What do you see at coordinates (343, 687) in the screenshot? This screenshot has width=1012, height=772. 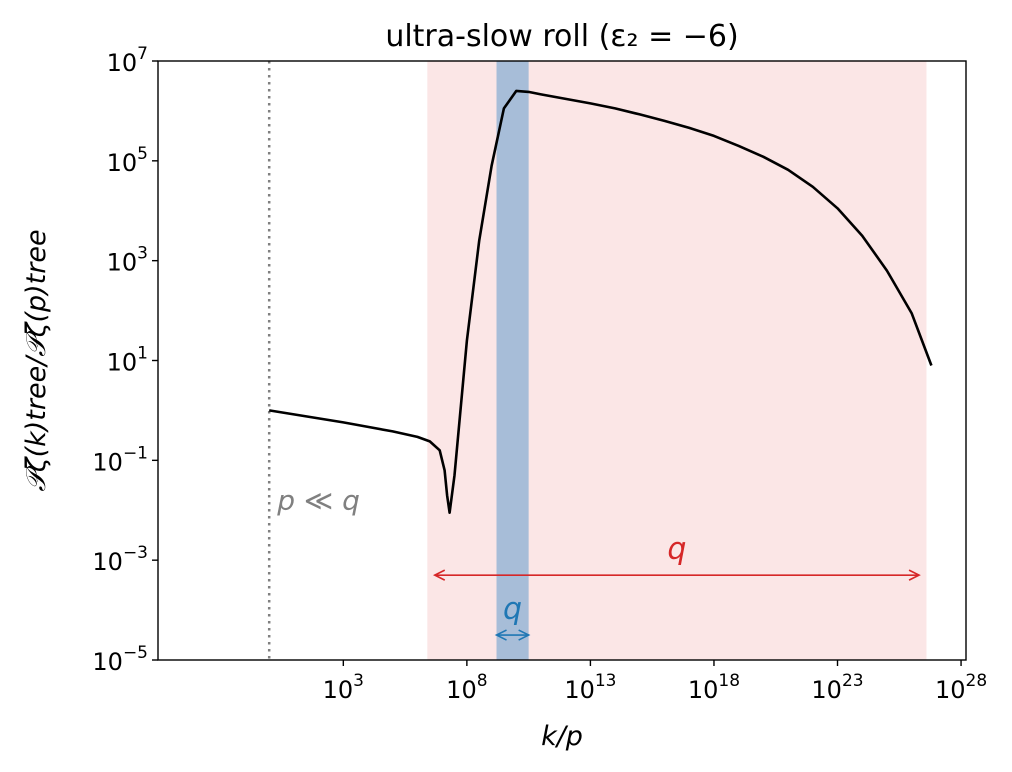 I see `x-tick-label: 10³` at bounding box center [343, 687].